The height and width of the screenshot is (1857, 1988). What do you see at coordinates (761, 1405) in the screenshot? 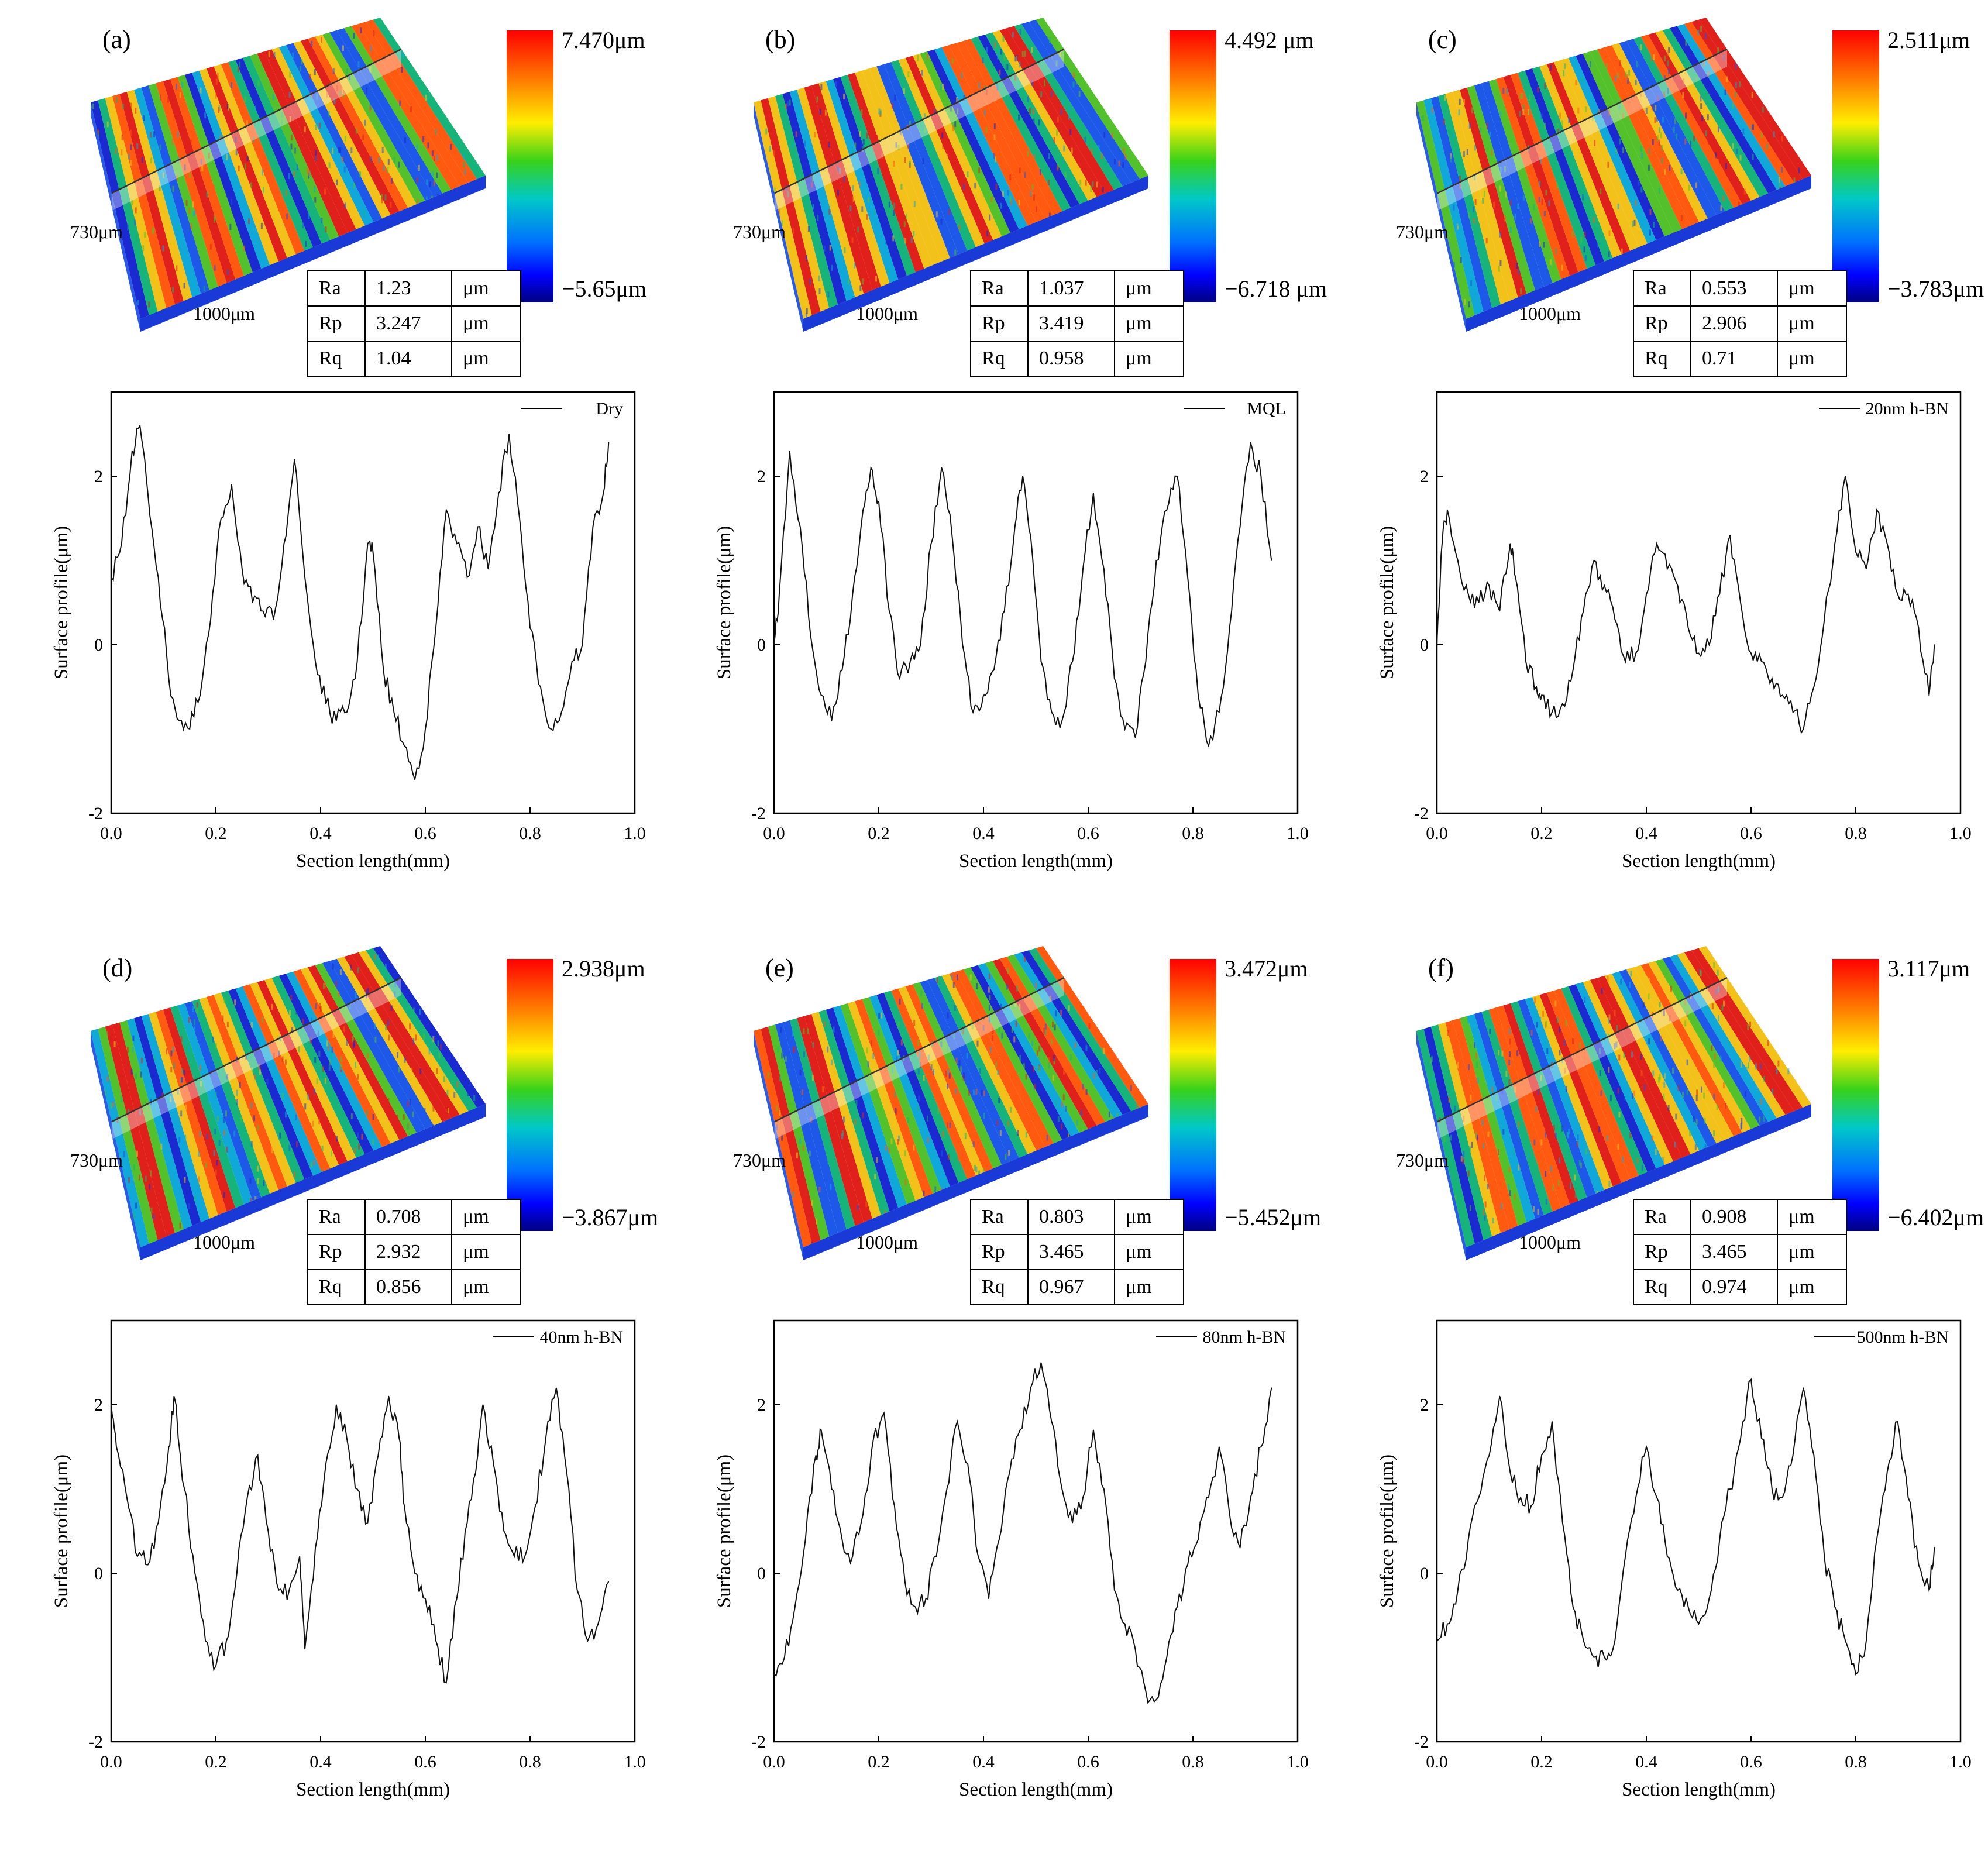
I see `y-tick-label: 2` at bounding box center [761, 1405].